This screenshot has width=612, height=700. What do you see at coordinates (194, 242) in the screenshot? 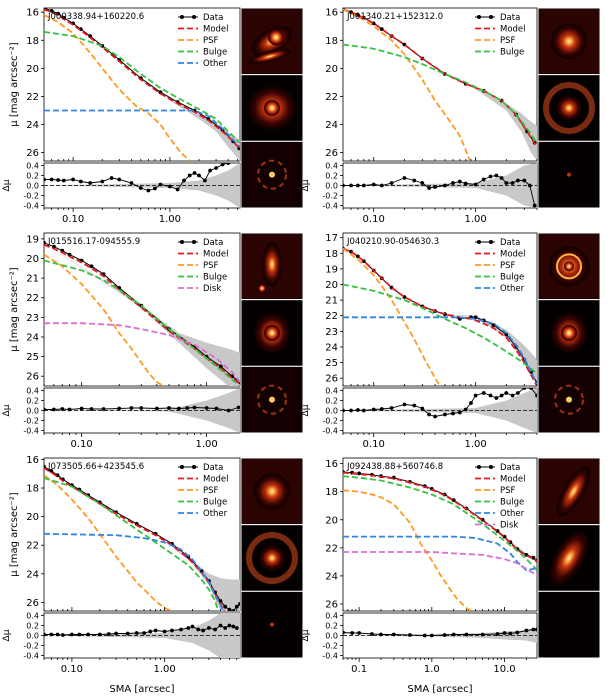
I see `legend-marker` at bounding box center [194, 242].